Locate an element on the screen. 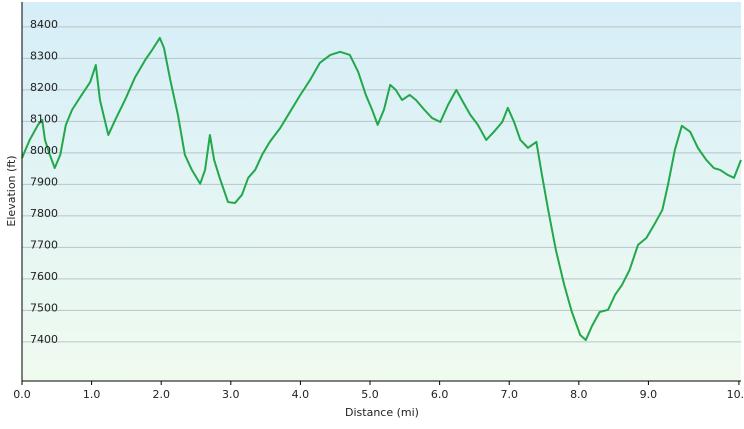 This screenshot has height=429, width=744. x-tick-label: 5.0 is located at coordinates (370, 394).